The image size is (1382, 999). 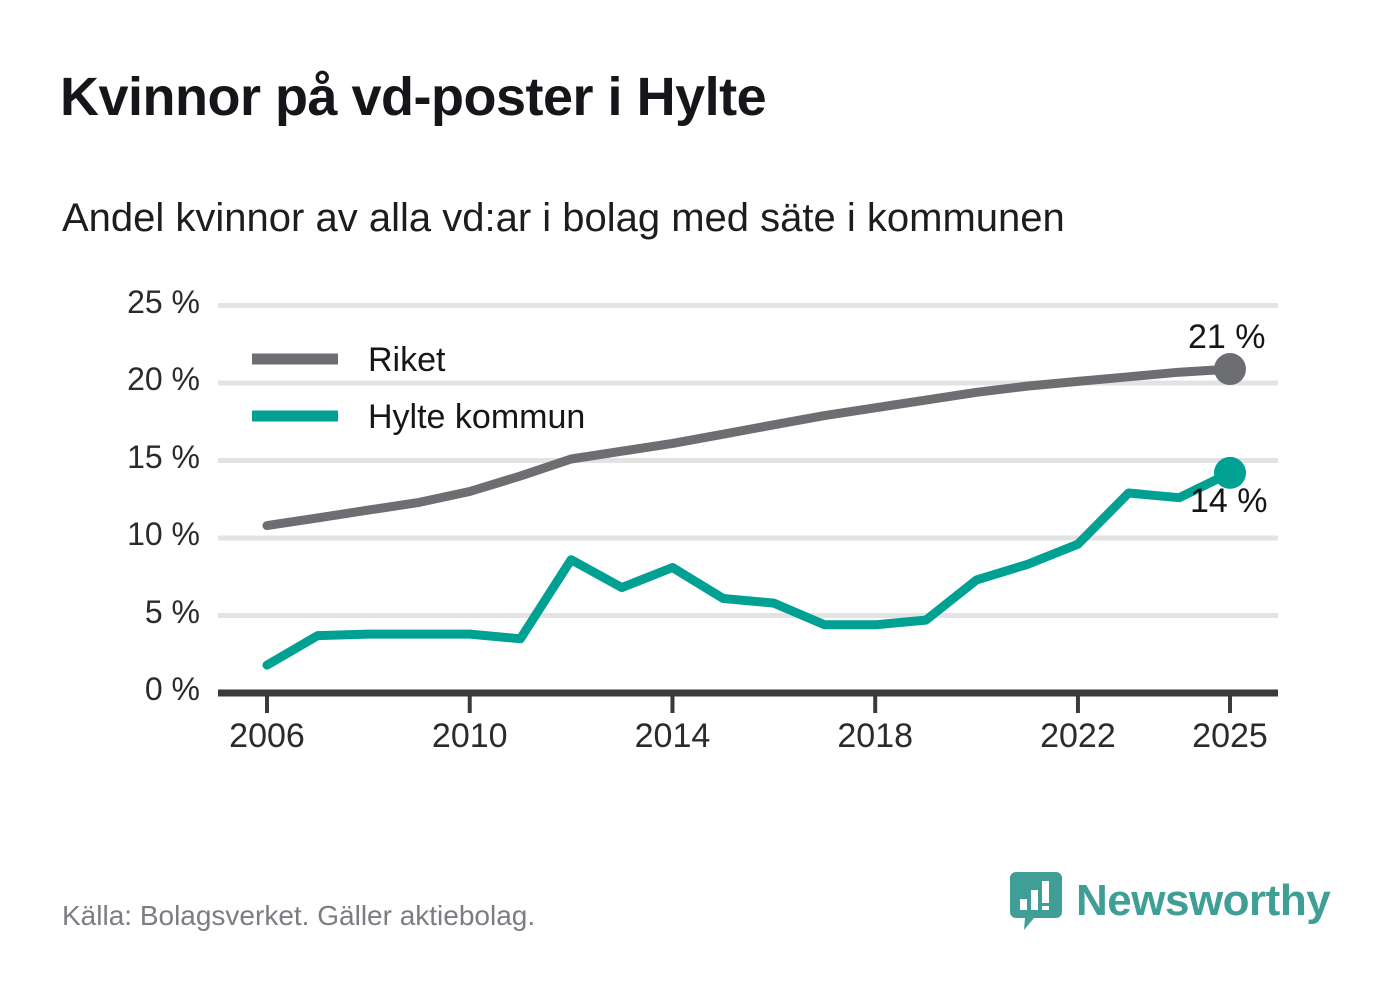 I want to click on x-tick-label: 2010, so click(x=469, y=736).